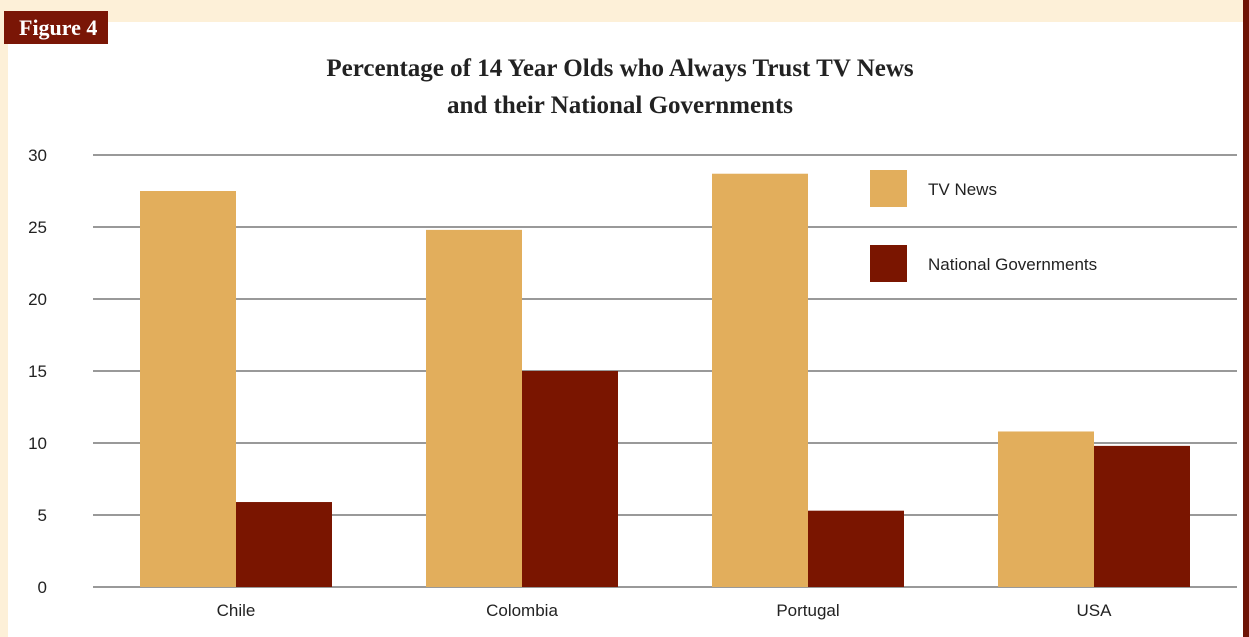 The image size is (1249, 637). Describe the element at coordinates (665, 610) in the screenshot. I see `x-axis-ticks: Chile Colombia Portugal USA` at that location.